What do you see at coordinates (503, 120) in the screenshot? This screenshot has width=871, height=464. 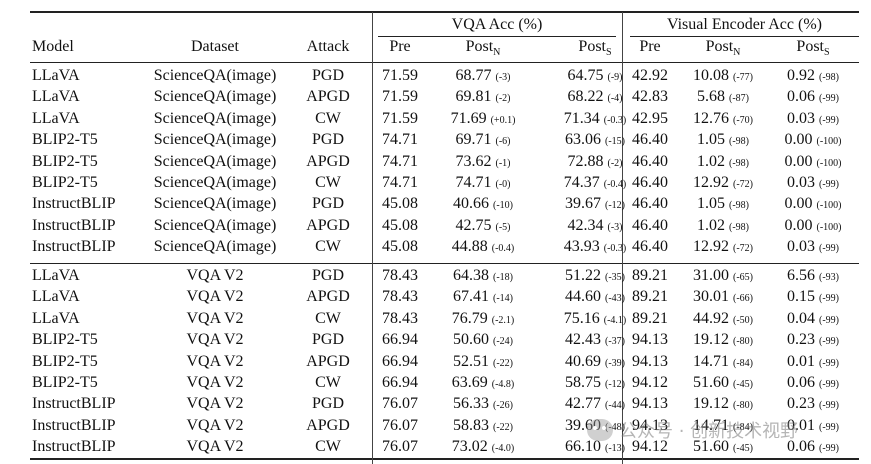 I see `row-vqa-post-n-delta: (+0.1)` at bounding box center [503, 120].